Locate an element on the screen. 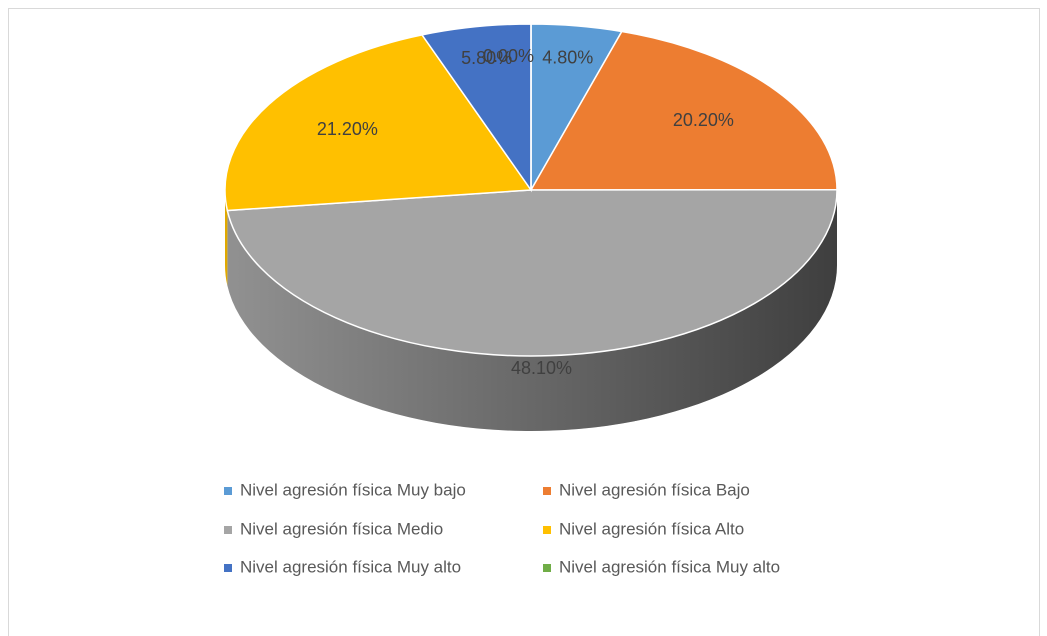 This screenshot has width=1047, height=636. data-label: 48.10% is located at coordinates (541, 368).